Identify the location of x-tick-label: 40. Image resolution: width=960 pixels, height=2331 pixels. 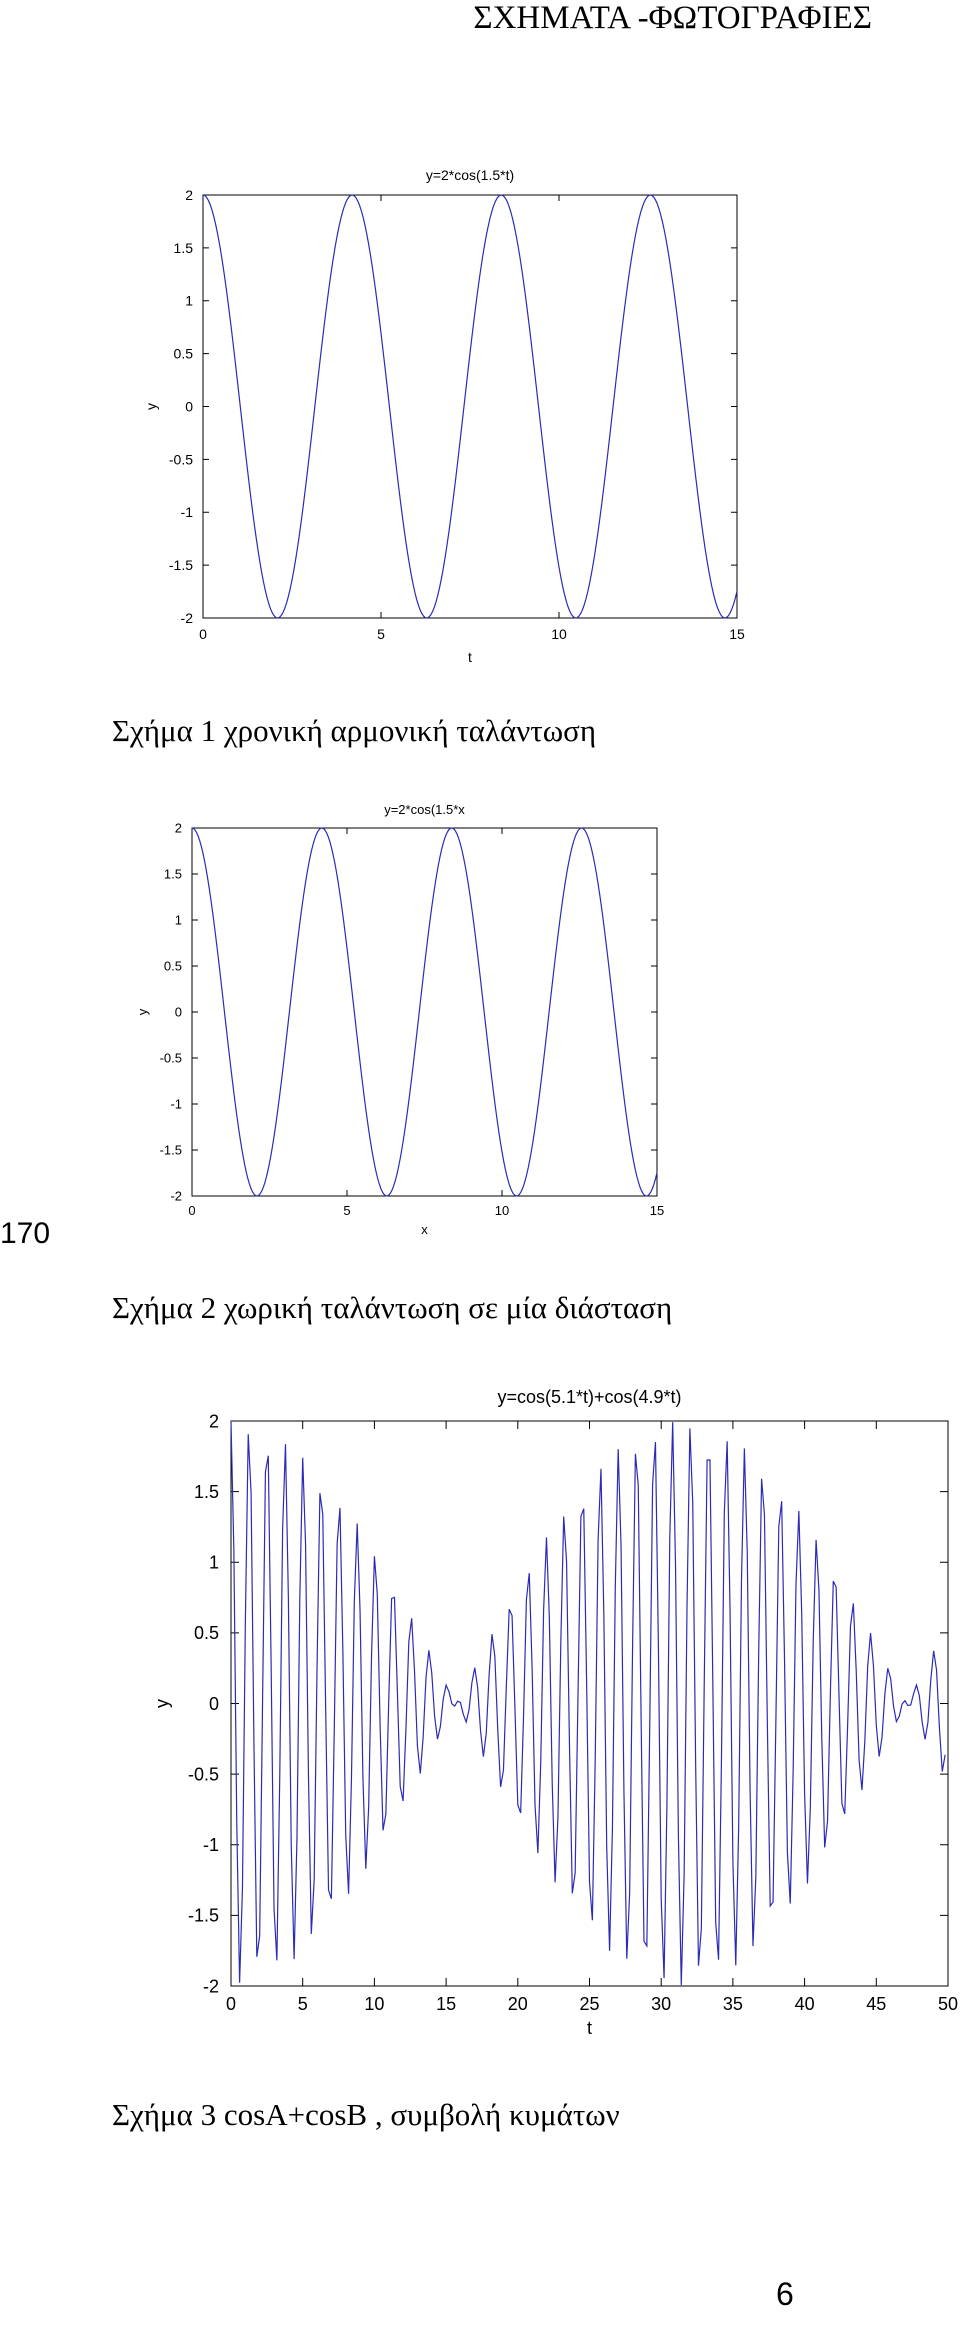
(805, 2004).